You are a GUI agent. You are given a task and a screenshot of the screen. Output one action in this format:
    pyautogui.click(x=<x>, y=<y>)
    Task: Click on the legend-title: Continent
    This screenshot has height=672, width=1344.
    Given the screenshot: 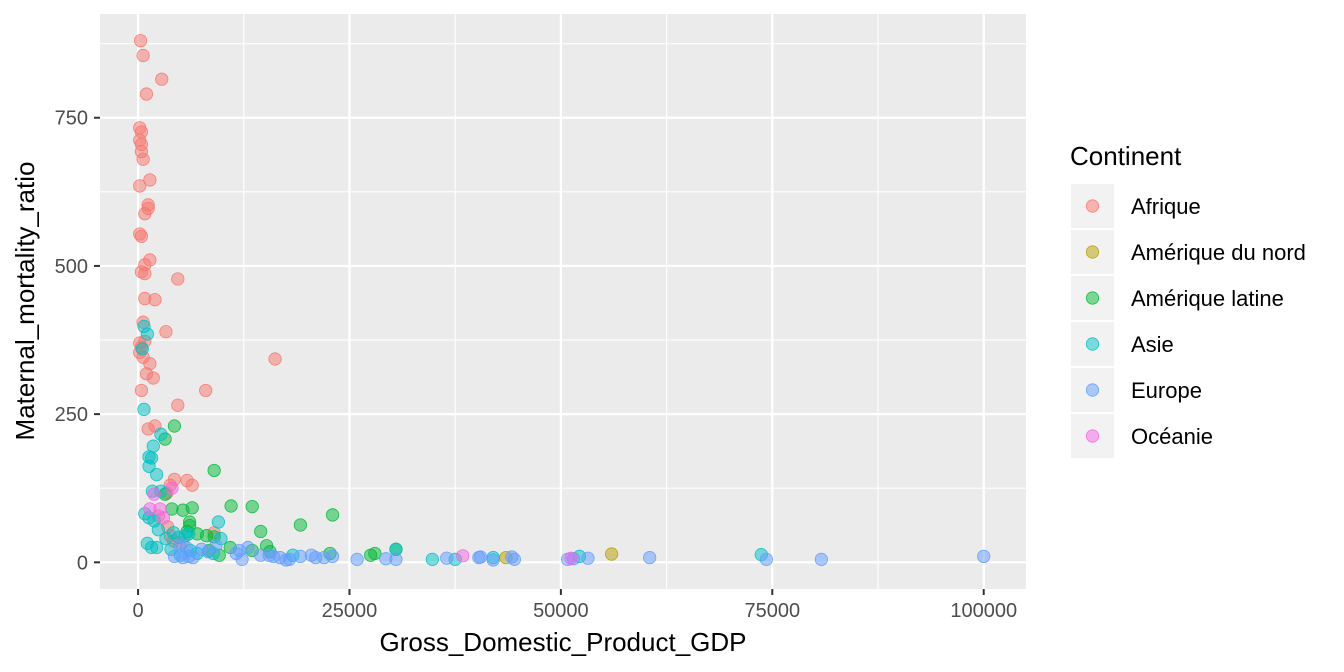 What is the action you would take?
    pyautogui.click(x=1126, y=156)
    